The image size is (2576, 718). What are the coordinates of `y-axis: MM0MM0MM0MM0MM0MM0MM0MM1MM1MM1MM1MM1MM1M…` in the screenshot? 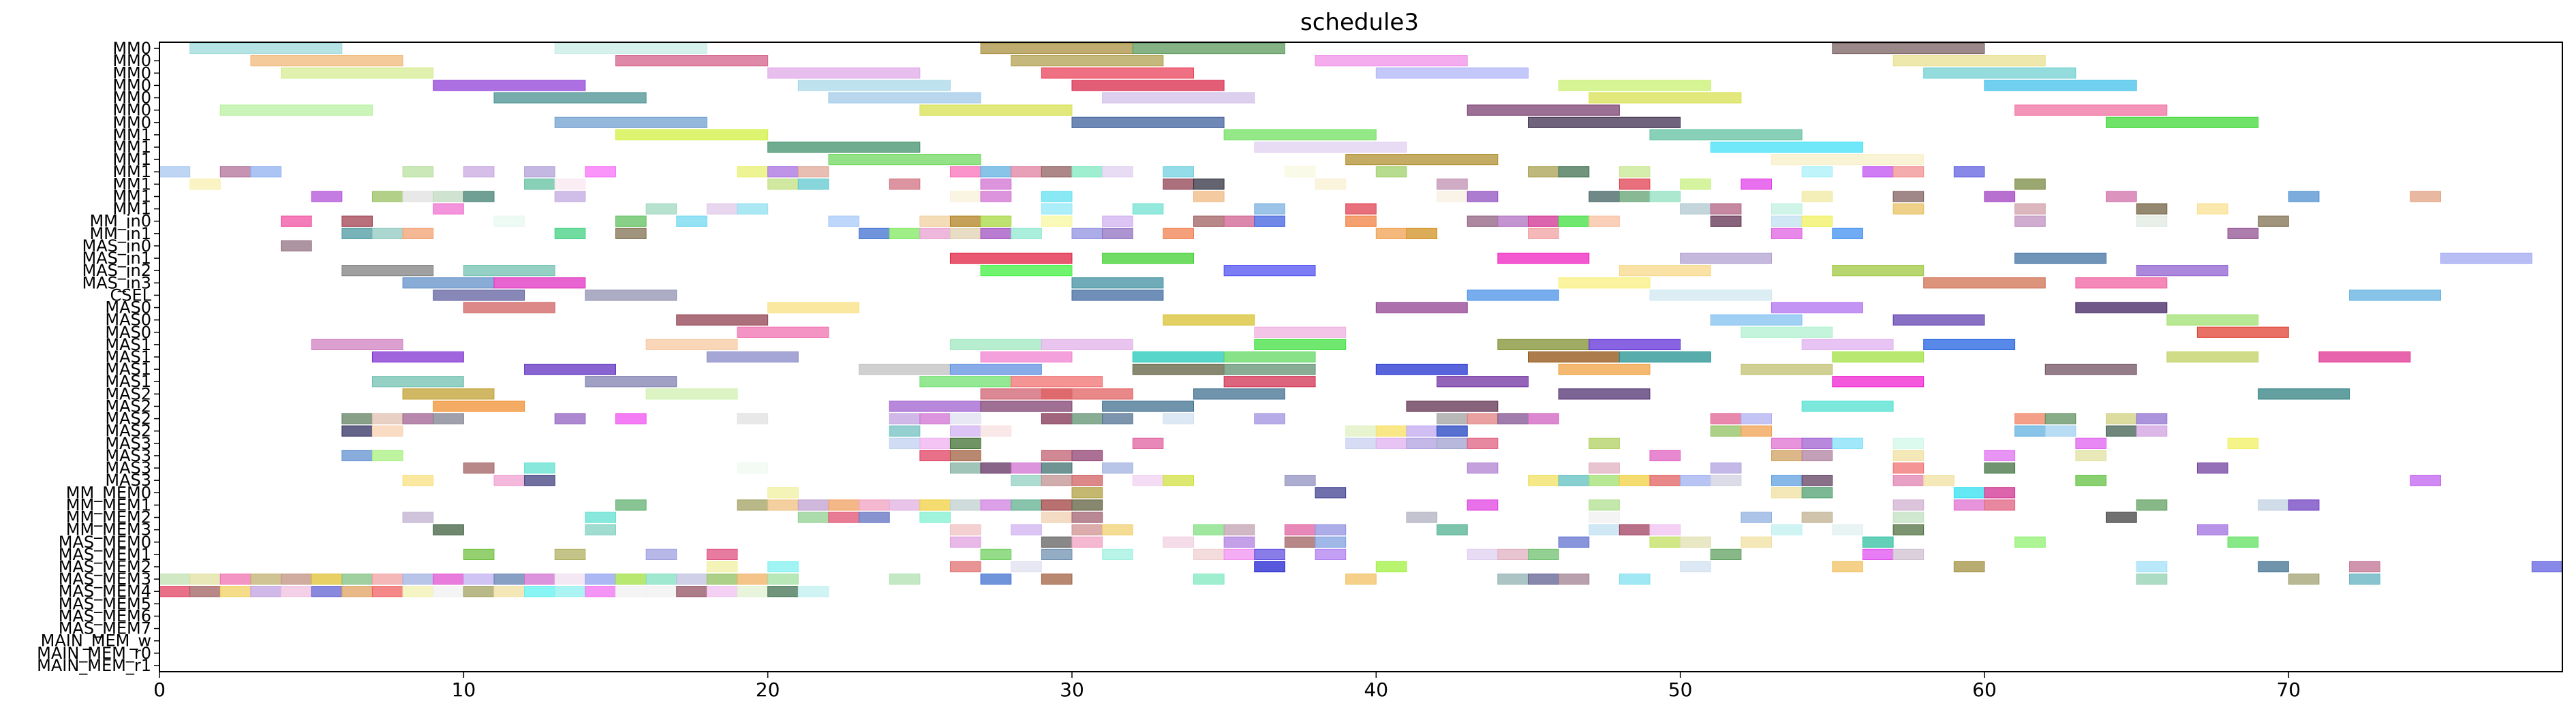 It's located at (98, 357).